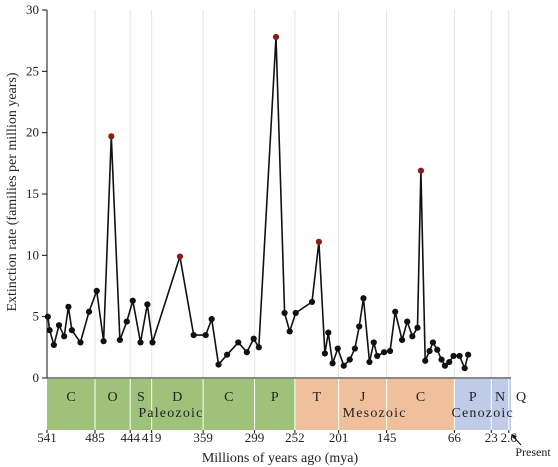 The width and height of the screenshot is (558, 467). I want to click on period-label: D, so click(177, 397).